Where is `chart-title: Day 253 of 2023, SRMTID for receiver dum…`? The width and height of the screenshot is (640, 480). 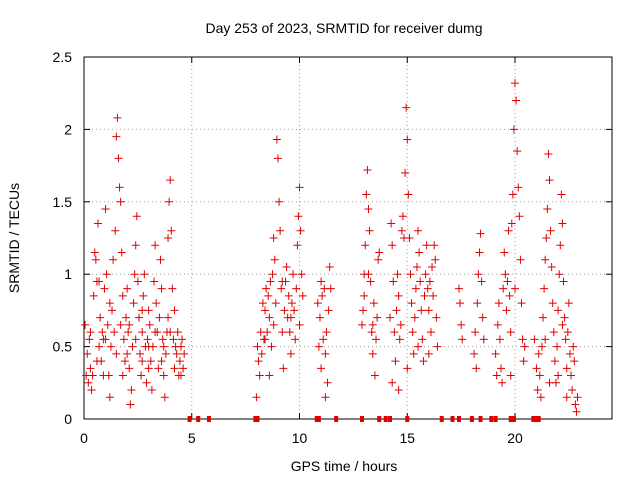 chart-title: Day 253 of 2023, SRMTID for receiver dum… is located at coordinates (343, 28).